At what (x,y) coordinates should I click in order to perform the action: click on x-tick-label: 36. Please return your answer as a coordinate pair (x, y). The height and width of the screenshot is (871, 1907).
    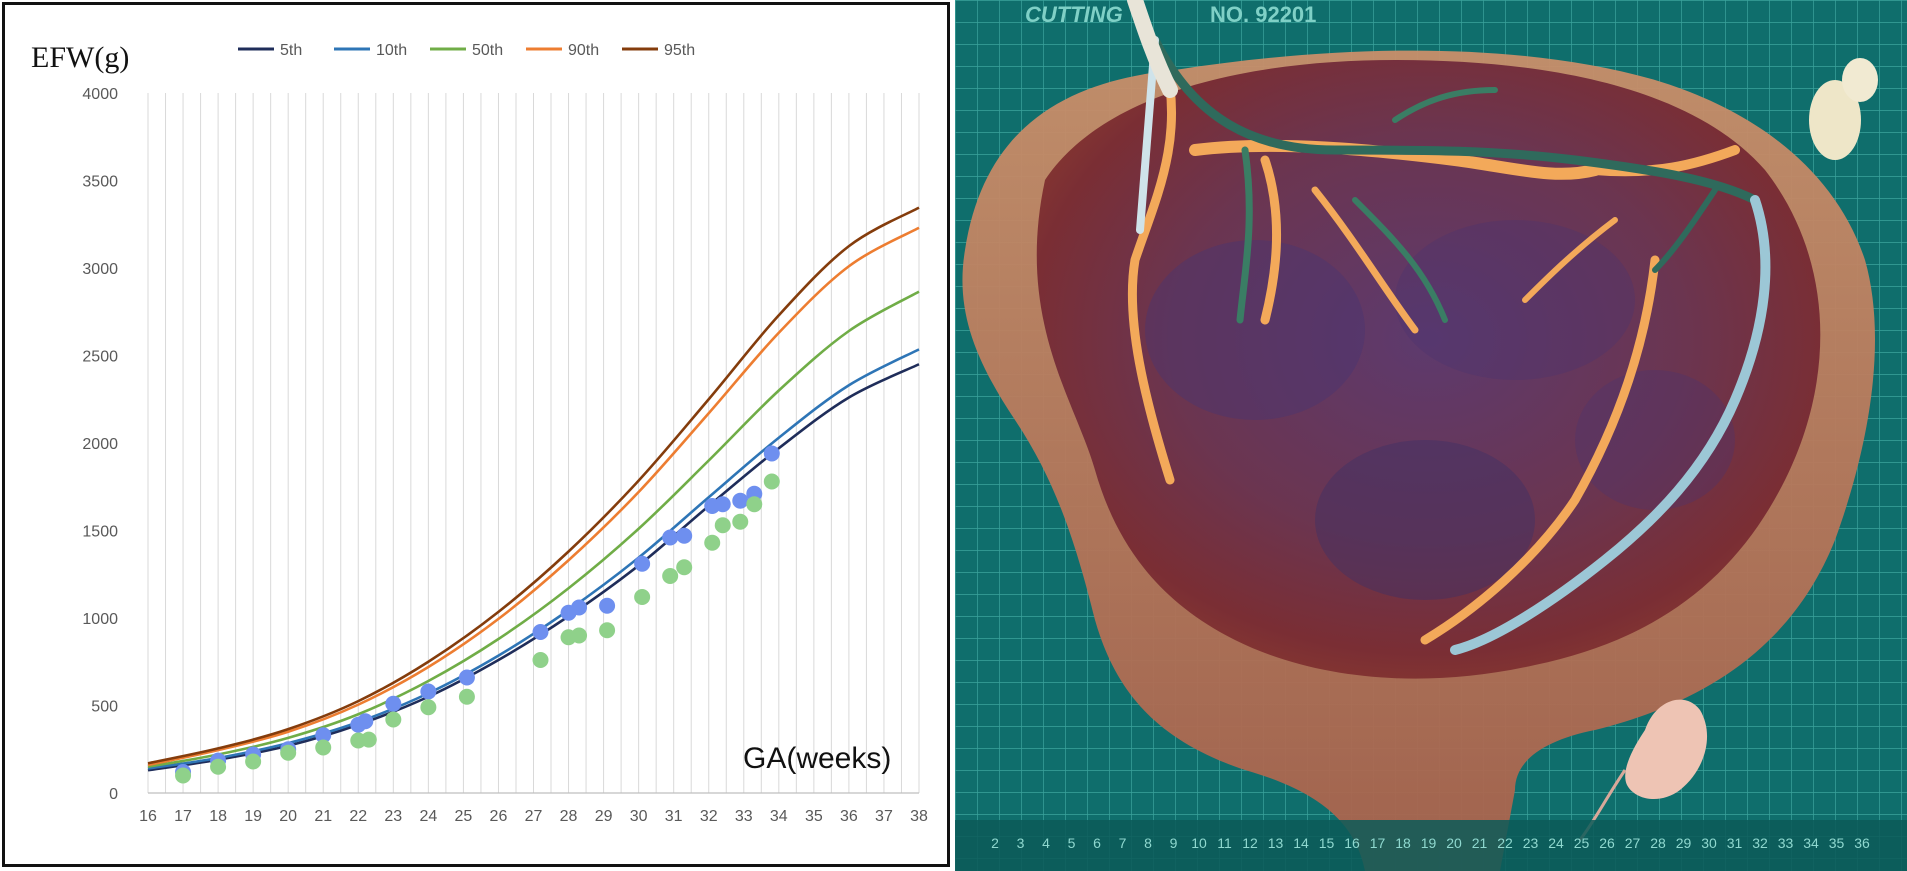
    Looking at the image, I should click on (849, 816).